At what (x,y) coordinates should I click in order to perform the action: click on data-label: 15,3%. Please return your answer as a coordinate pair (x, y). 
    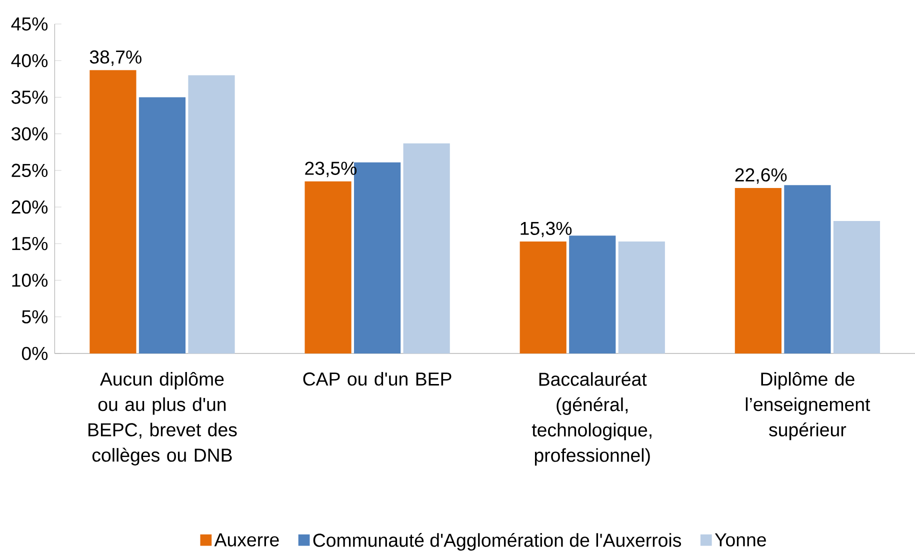
    Looking at the image, I should click on (546, 230).